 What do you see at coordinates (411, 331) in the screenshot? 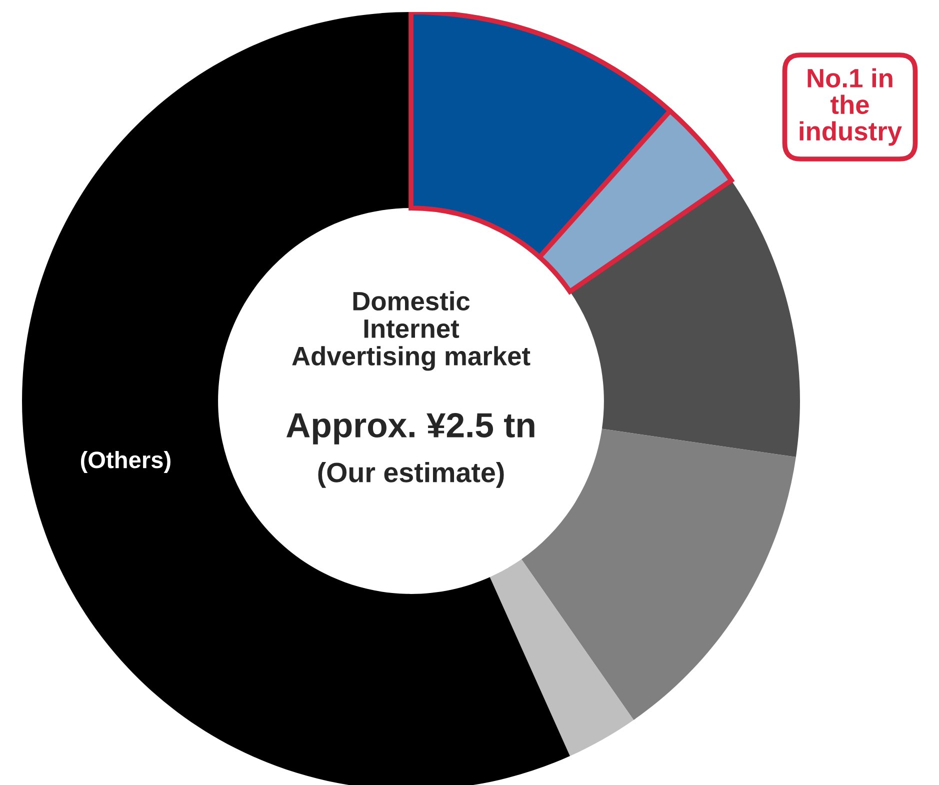
I see `text: Domestic Internet Advertising market` at bounding box center [411, 331].